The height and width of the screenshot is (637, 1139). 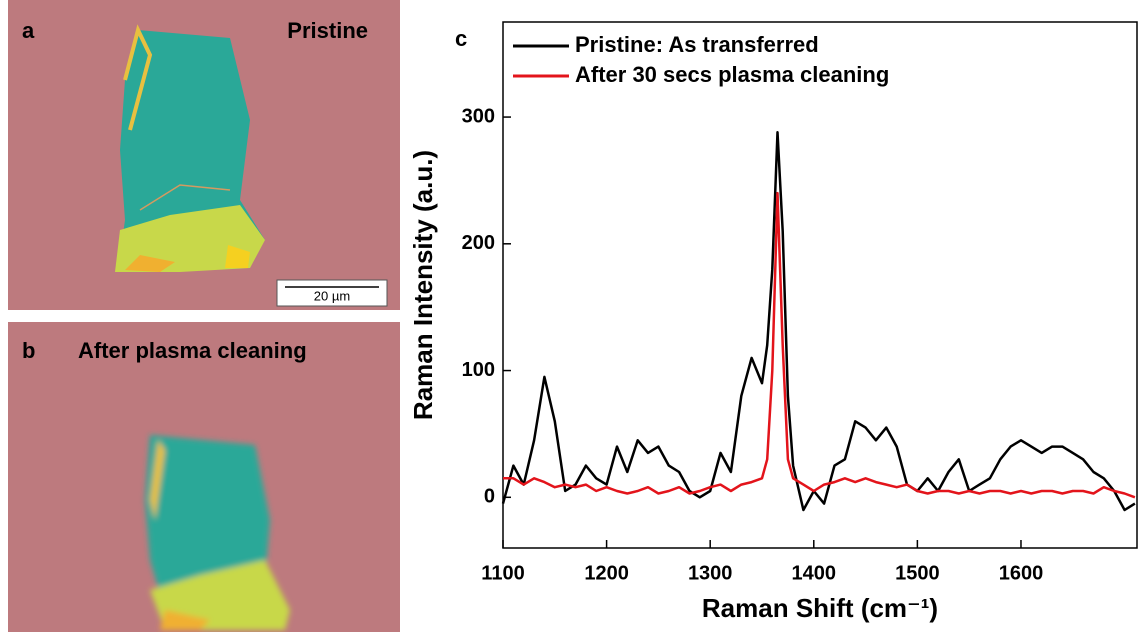 I want to click on panel-label: c, so click(x=461, y=38).